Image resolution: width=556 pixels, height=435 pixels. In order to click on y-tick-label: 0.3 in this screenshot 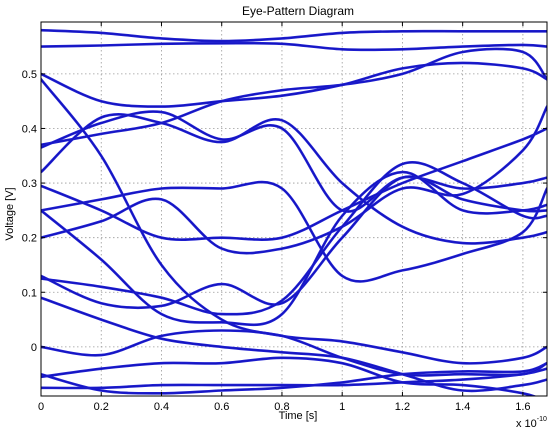, I will do `click(29, 184)`.